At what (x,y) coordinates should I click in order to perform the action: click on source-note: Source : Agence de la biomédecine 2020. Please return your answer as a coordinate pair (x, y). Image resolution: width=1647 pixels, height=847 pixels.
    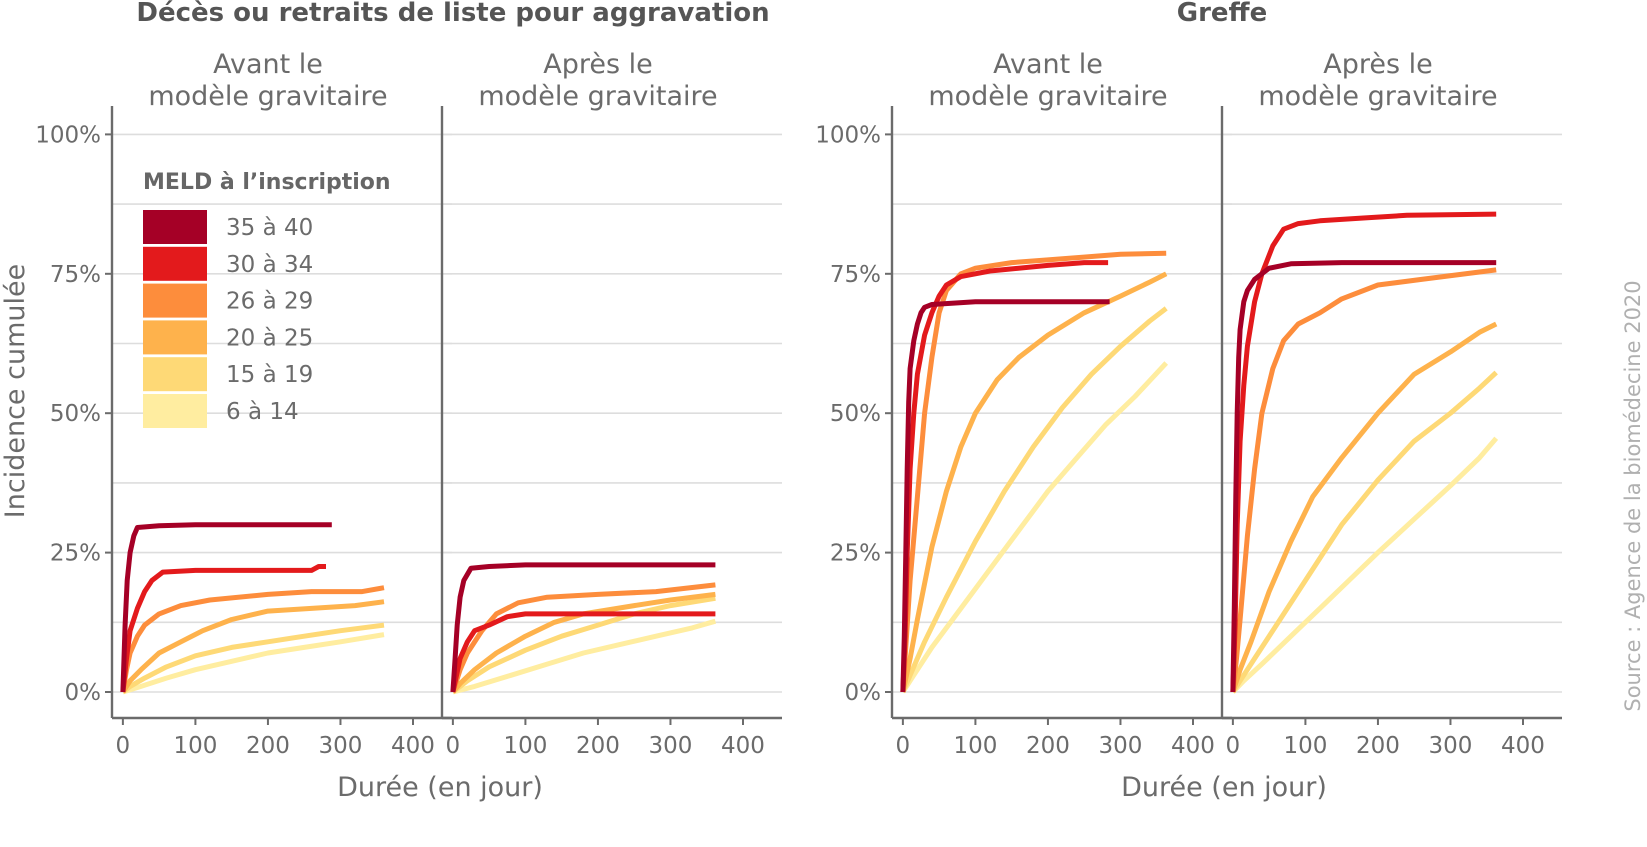
    Looking at the image, I should click on (1633, 495).